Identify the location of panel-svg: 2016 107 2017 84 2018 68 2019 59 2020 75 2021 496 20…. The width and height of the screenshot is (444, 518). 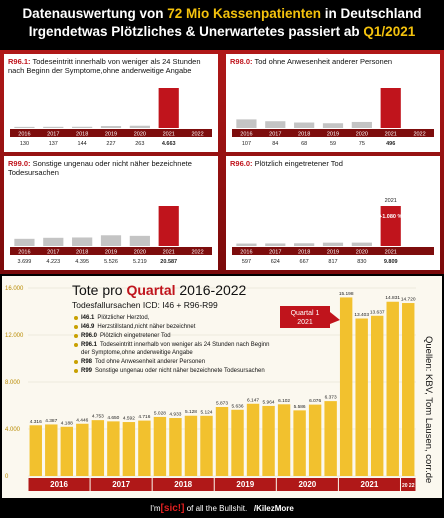
(333, 117).